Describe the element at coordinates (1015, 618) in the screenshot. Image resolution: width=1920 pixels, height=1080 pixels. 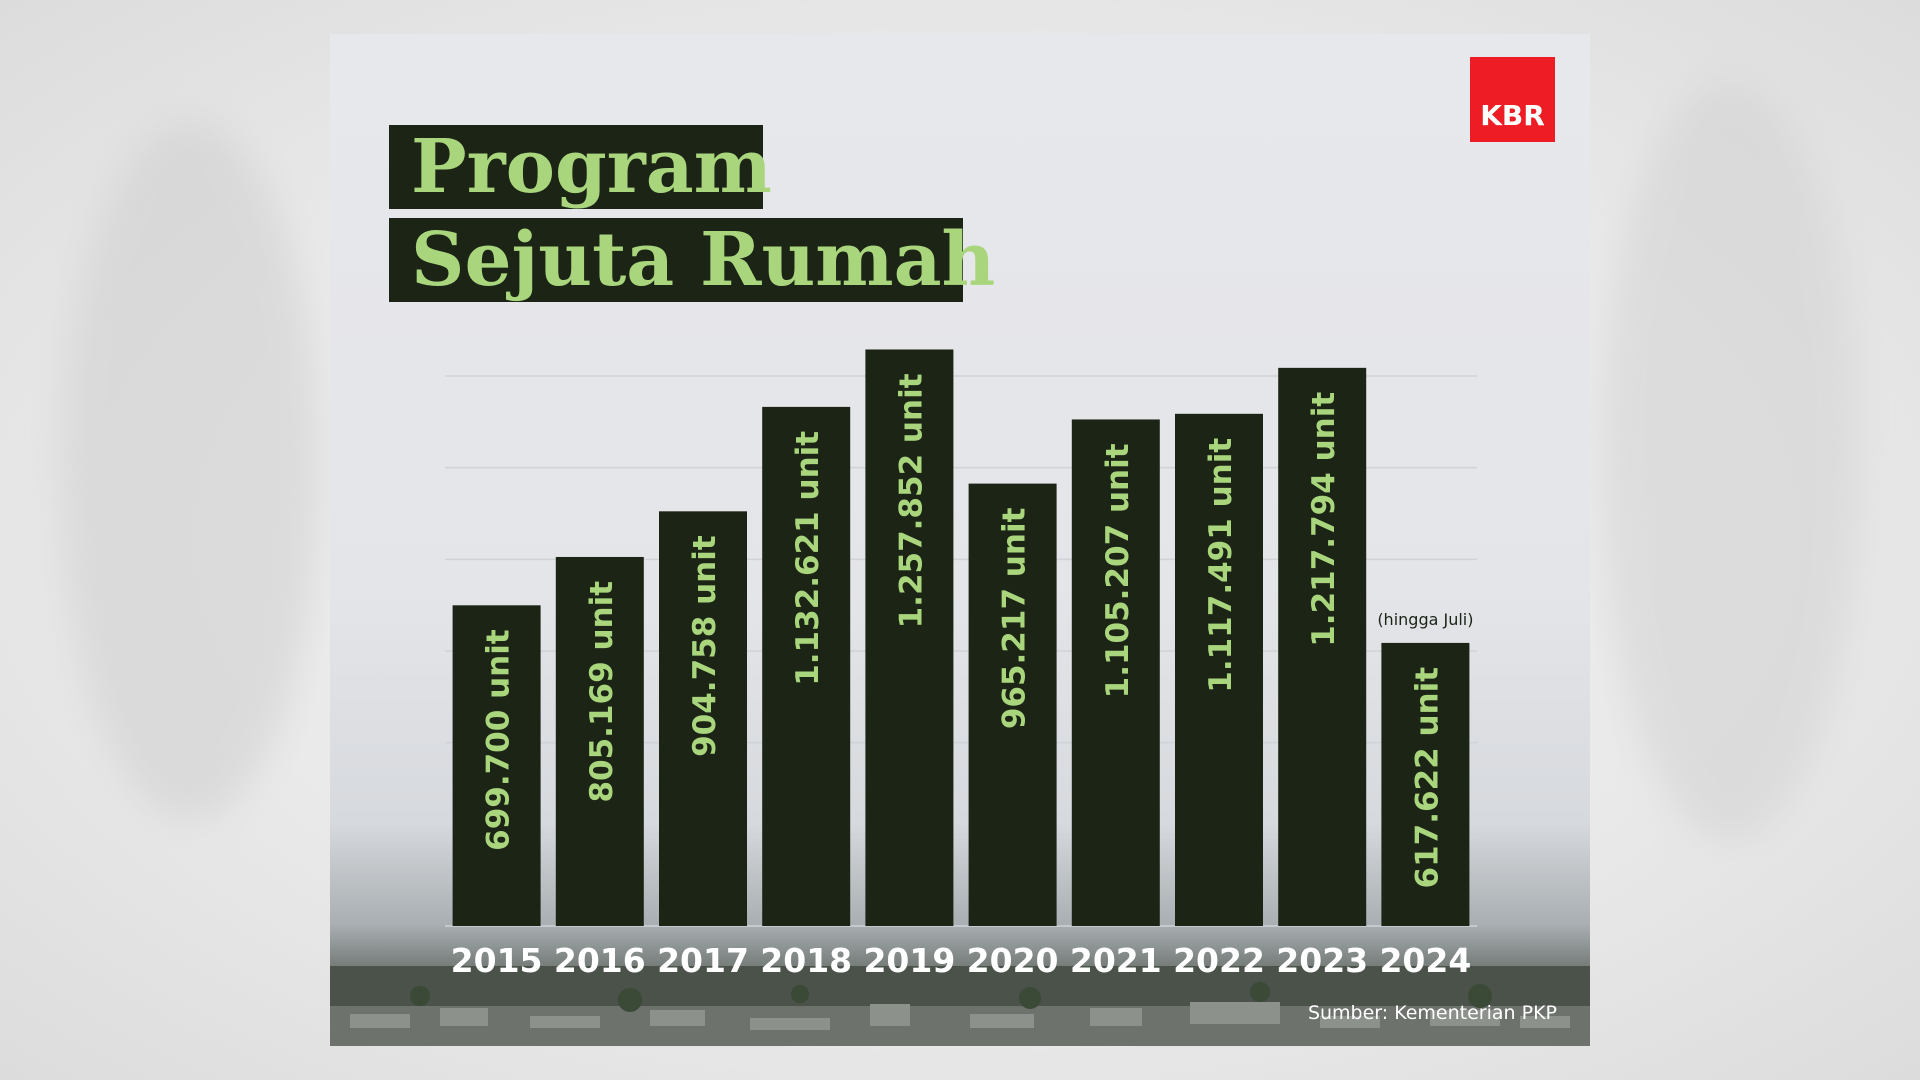
I see `bar-value-label-2020: 965.217 unit` at that location.